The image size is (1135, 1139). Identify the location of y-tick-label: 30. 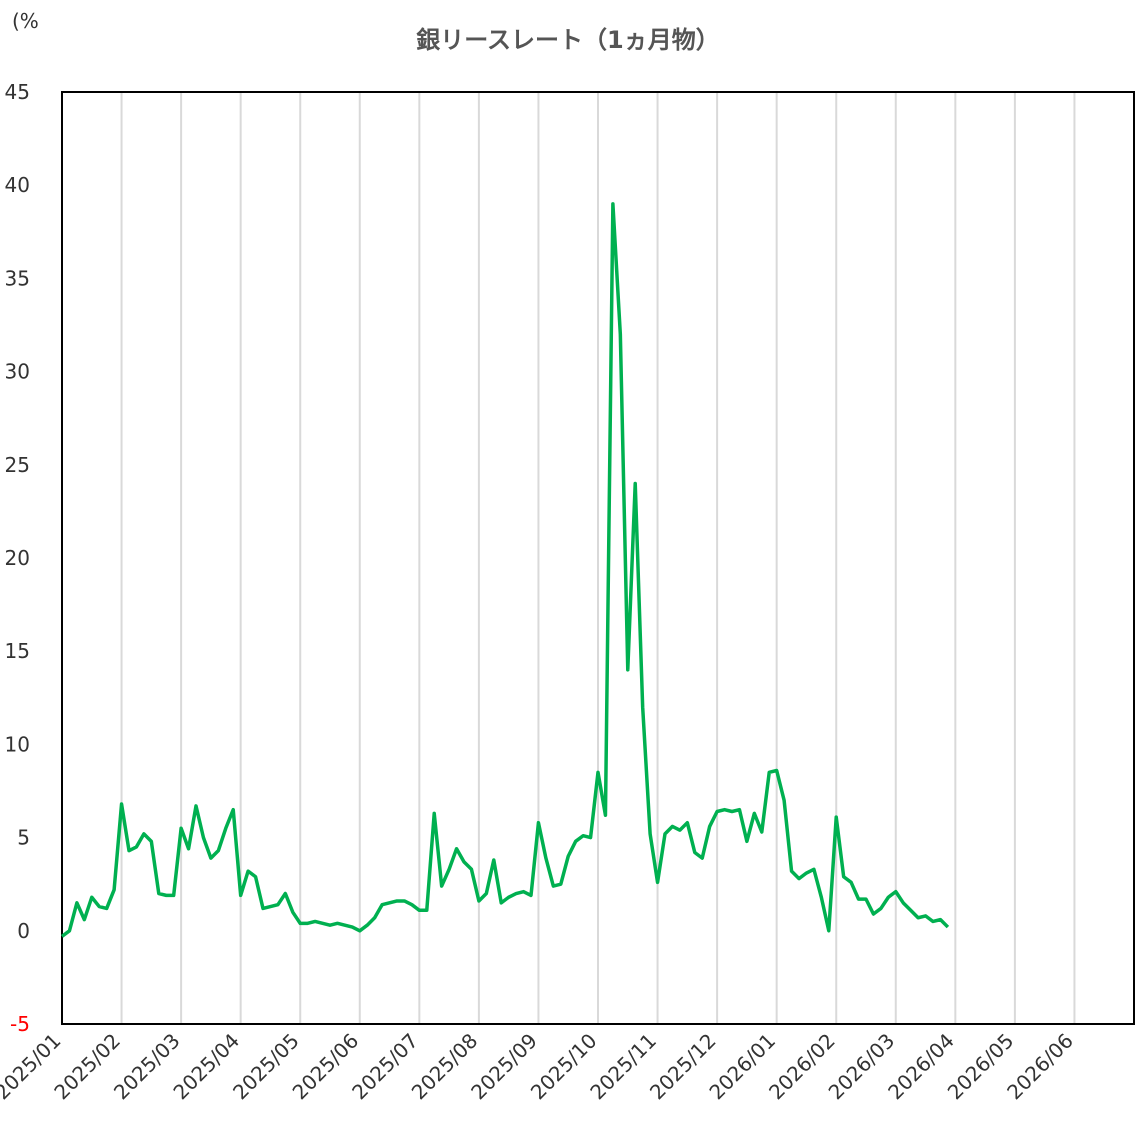
(17, 372).